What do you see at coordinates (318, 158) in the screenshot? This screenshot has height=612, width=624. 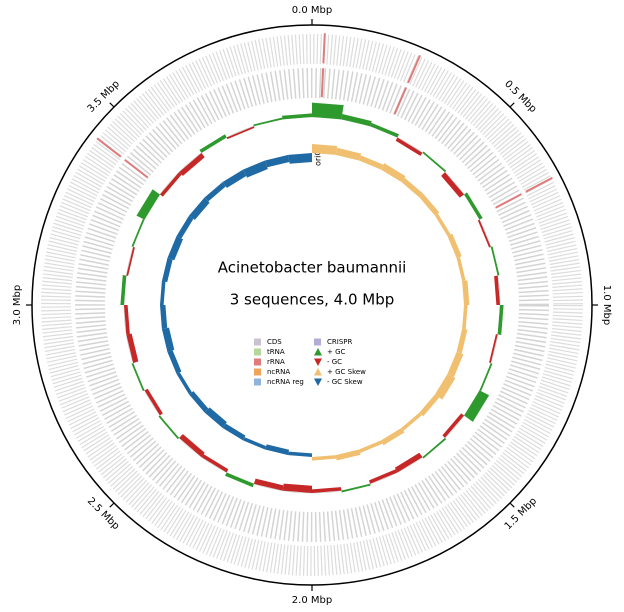 I see `annotation: oriC` at bounding box center [318, 158].